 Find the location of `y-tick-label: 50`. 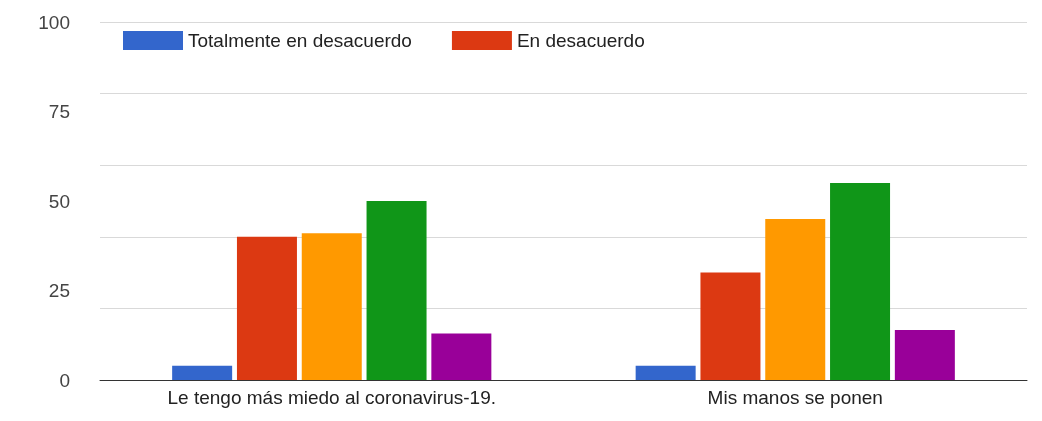

y-tick-label: 50 is located at coordinates (59, 201).